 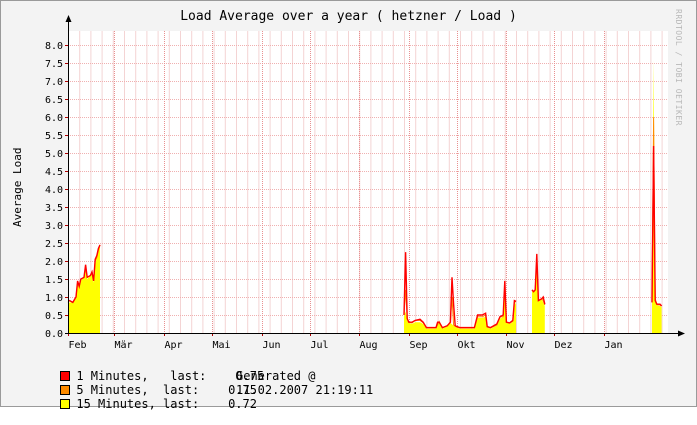 I want to click on x-tick-label-Sep: Sep, so click(x=419, y=345).